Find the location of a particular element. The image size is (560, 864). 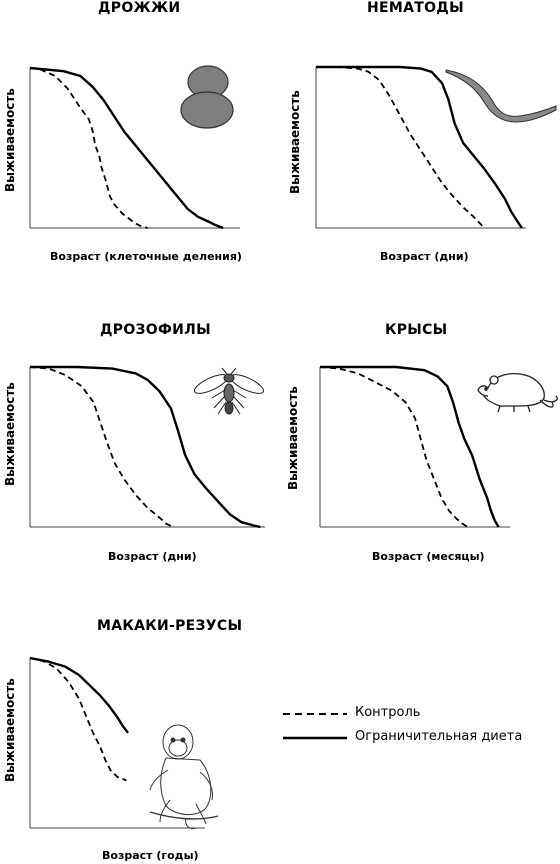

chart-title-macaques: МАКАКИ-РЕЗУСЫ is located at coordinates (170, 626).